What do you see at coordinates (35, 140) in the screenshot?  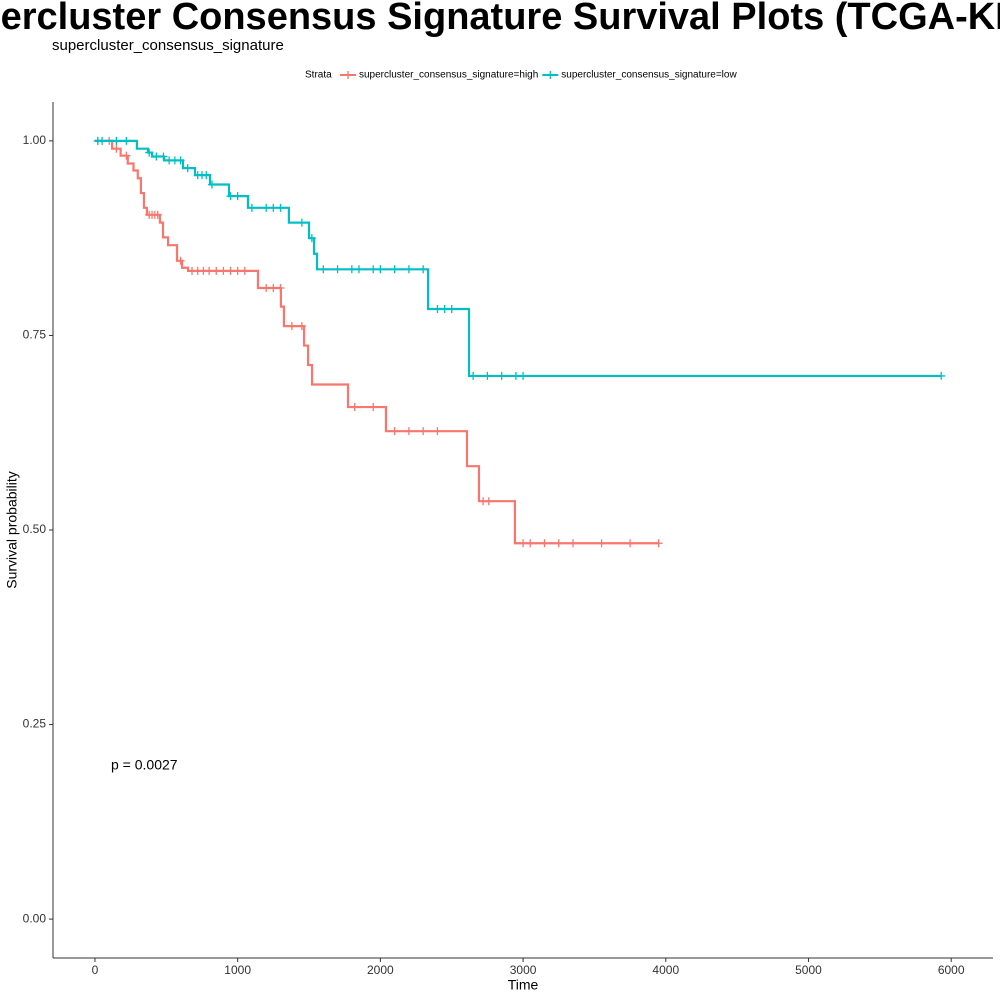 I see `y-tick-label: 1.00` at bounding box center [35, 140].